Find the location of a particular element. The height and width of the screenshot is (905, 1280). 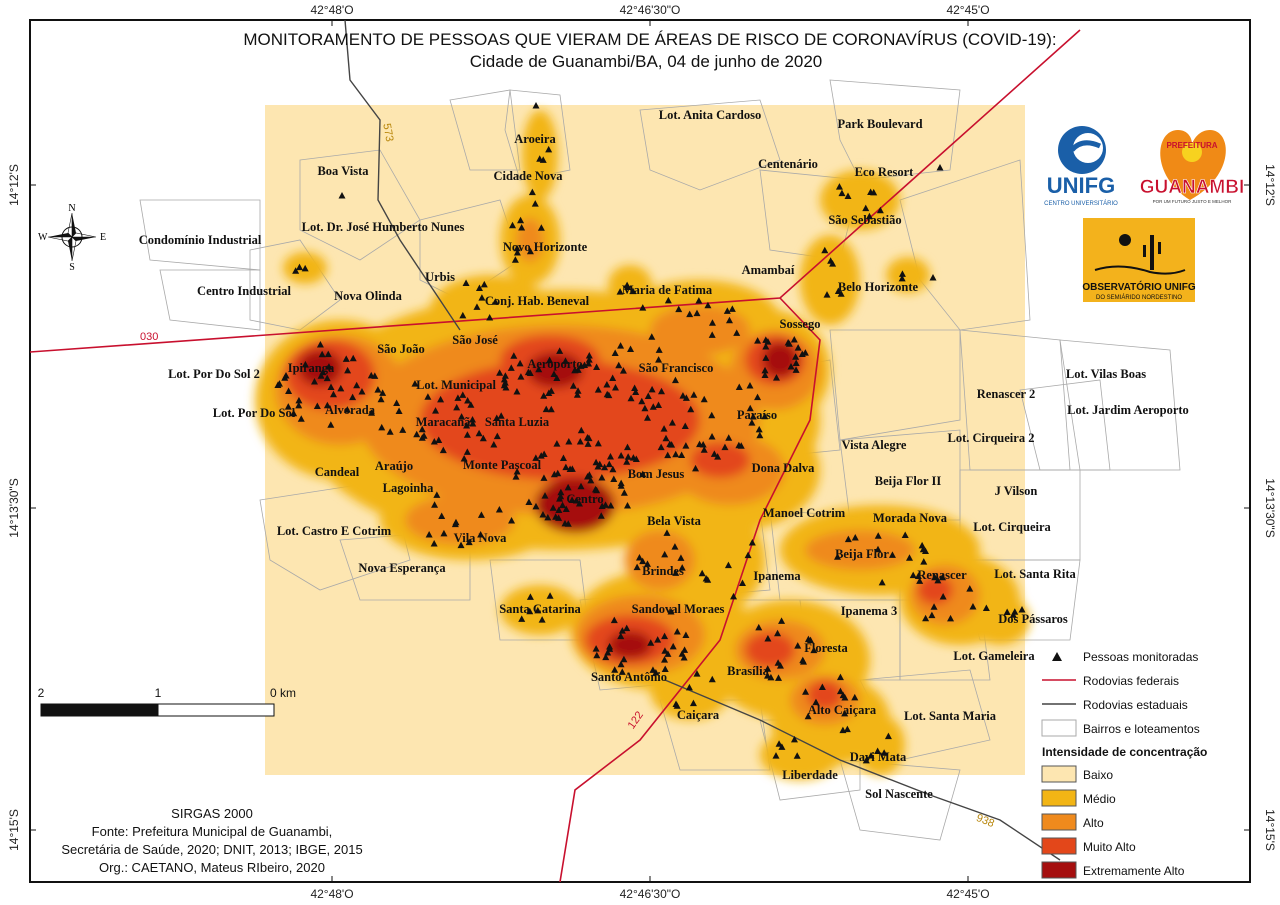

neighborhood-label: Lot. Vilas Boas is located at coordinates (1106, 374).